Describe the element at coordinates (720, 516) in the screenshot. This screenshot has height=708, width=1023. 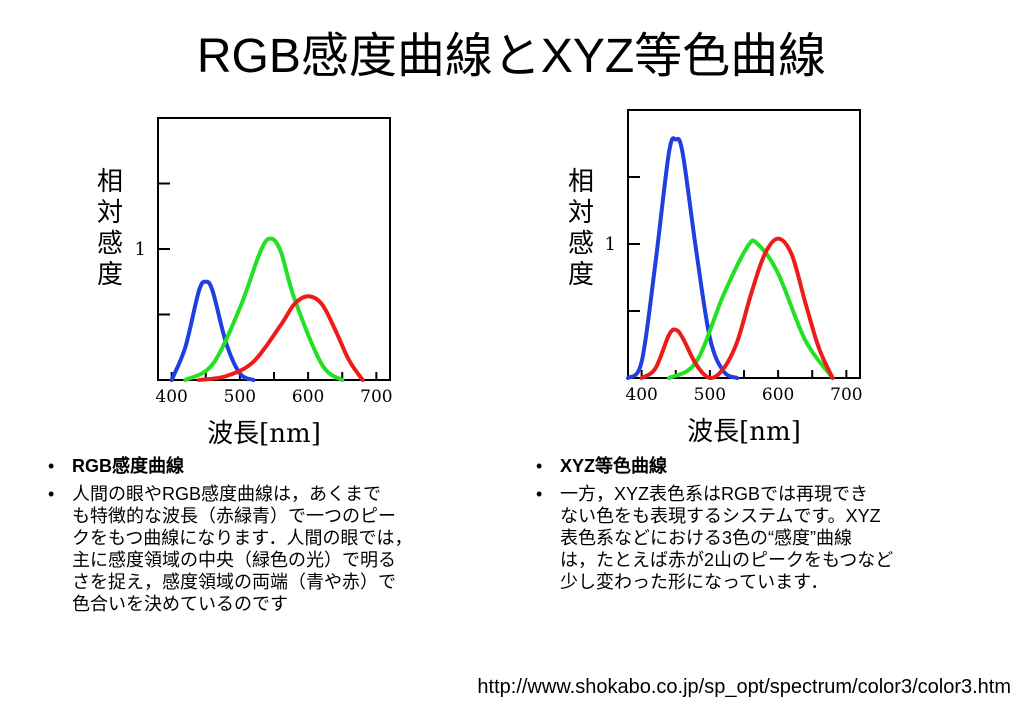
I see `xyz-line: ない色をも表現するシステムです。XYZ` at that location.